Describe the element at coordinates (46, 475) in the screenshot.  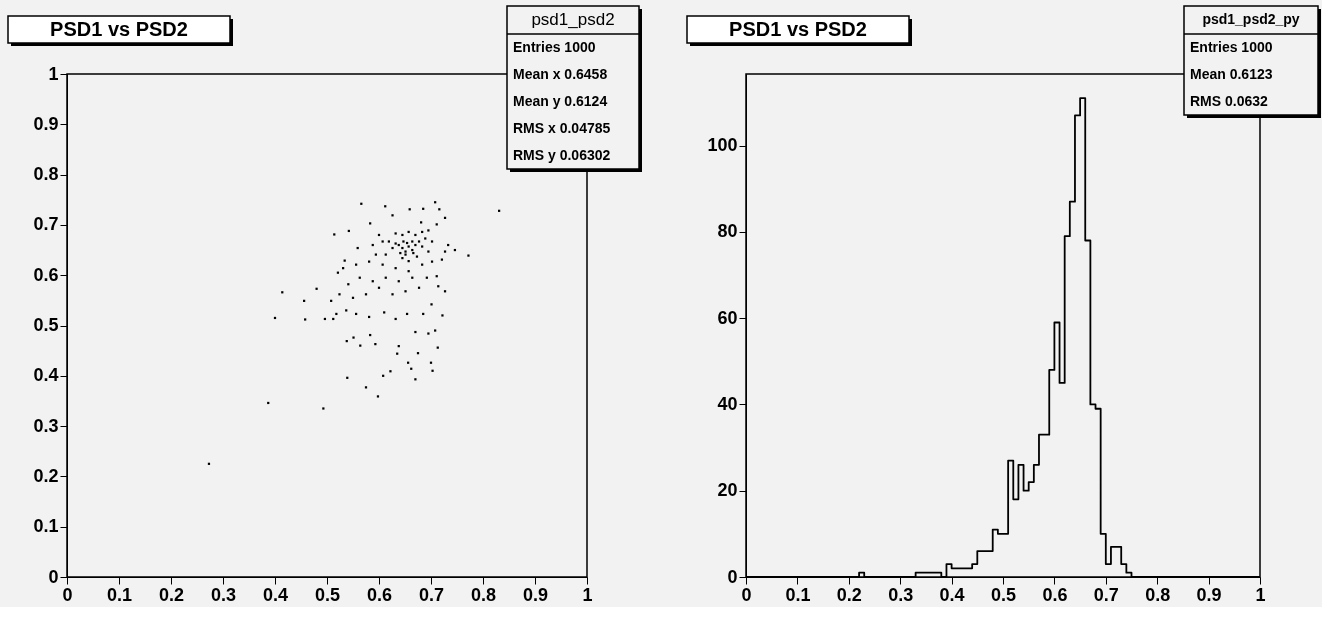
I see `y-tick-label: 0.2` at that location.